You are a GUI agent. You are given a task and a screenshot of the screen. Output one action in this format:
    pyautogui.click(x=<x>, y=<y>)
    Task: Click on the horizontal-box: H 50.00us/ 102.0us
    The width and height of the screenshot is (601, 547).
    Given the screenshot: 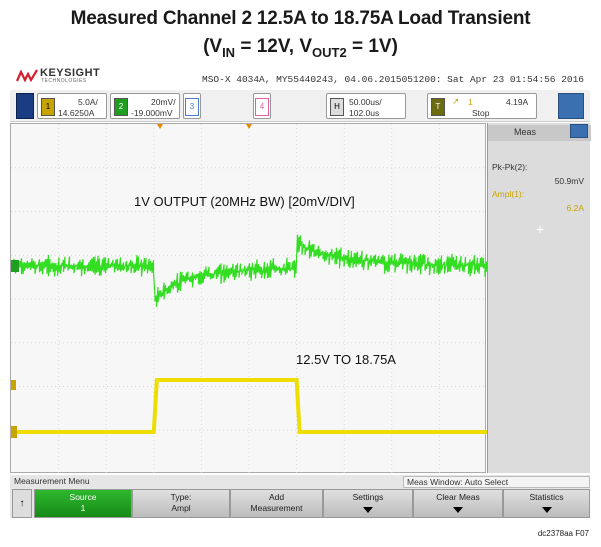 What is the action you would take?
    pyautogui.click(x=366, y=106)
    